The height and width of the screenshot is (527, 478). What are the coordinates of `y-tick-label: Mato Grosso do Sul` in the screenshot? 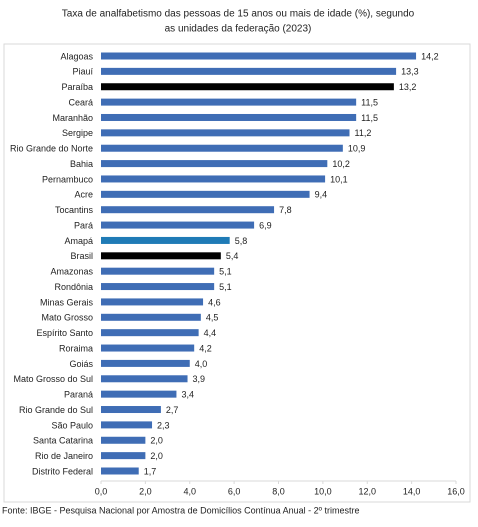 It's located at (53, 379).